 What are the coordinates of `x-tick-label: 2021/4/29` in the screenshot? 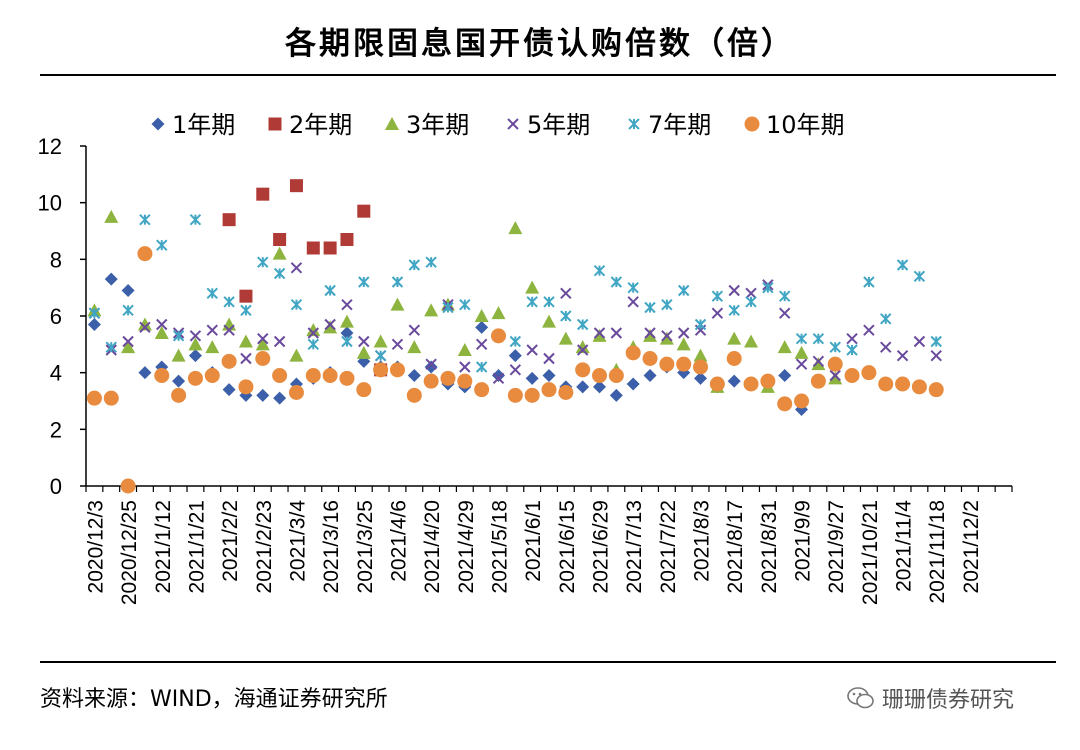 It's located at (466, 546).